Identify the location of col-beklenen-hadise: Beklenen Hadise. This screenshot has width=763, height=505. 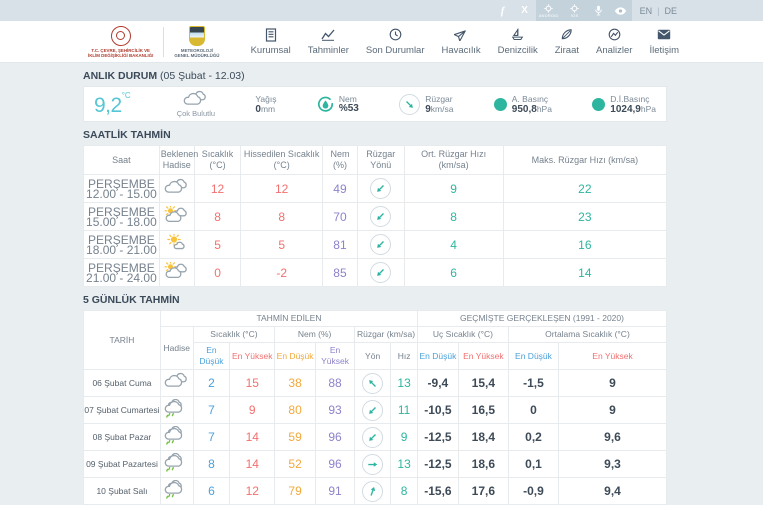
(178, 160).